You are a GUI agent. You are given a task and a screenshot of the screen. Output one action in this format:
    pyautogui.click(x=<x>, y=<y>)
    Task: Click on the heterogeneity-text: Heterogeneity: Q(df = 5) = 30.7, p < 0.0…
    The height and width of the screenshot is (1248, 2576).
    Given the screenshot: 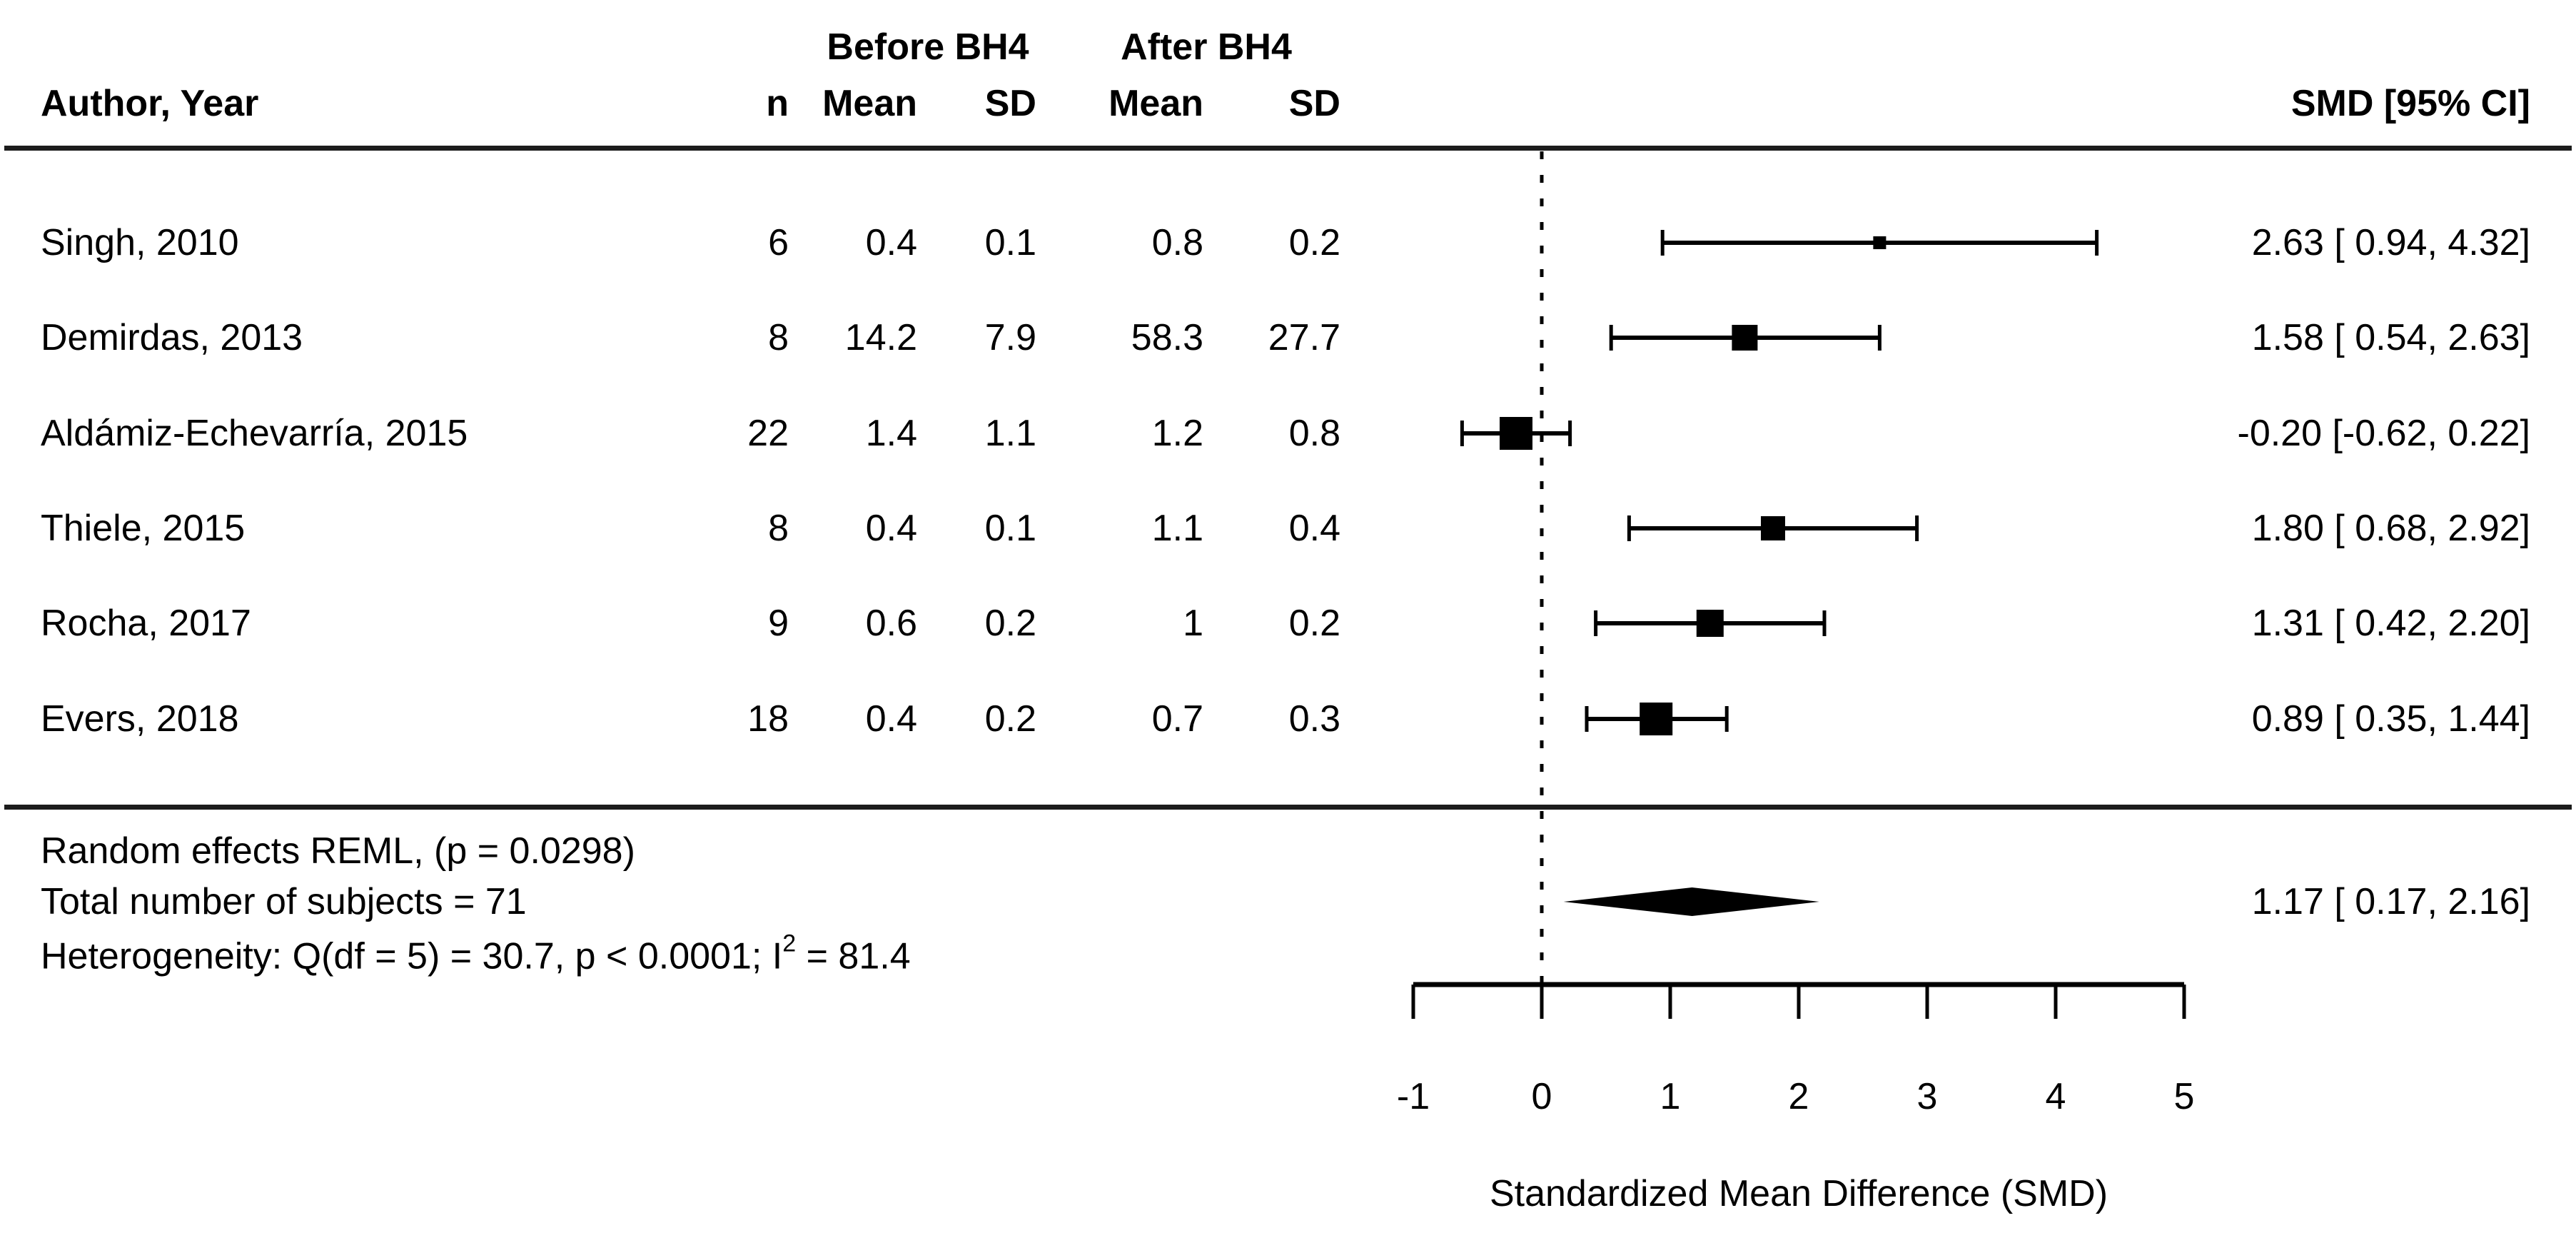 What is the action you would take?
    pyautogui.click(x=412, y=956)
    